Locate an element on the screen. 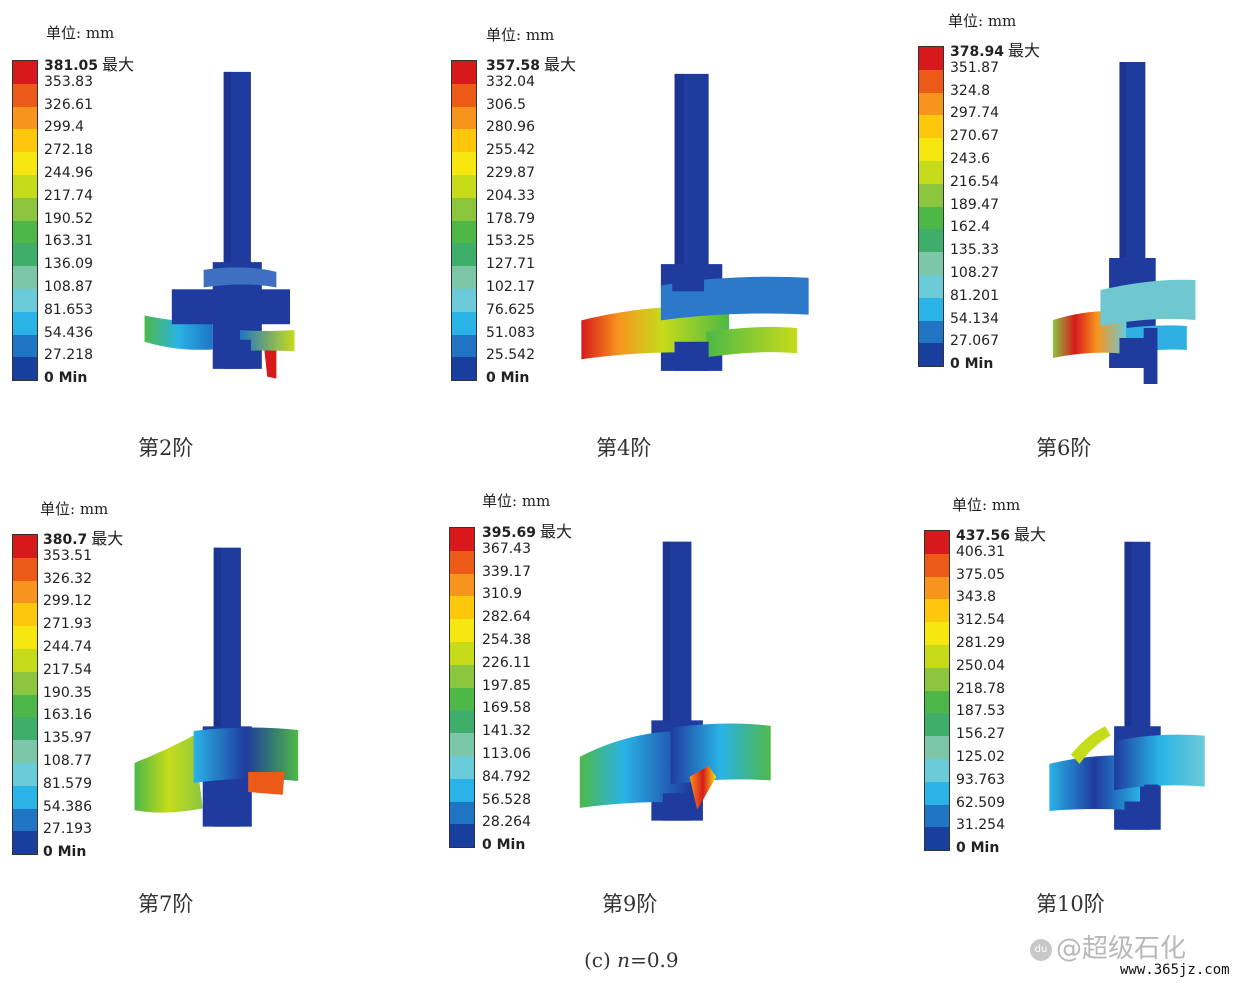 The height and width of the screenshot is (986, 1242). scale-tick-label: 56.528 is located at coordinates (506, 799).